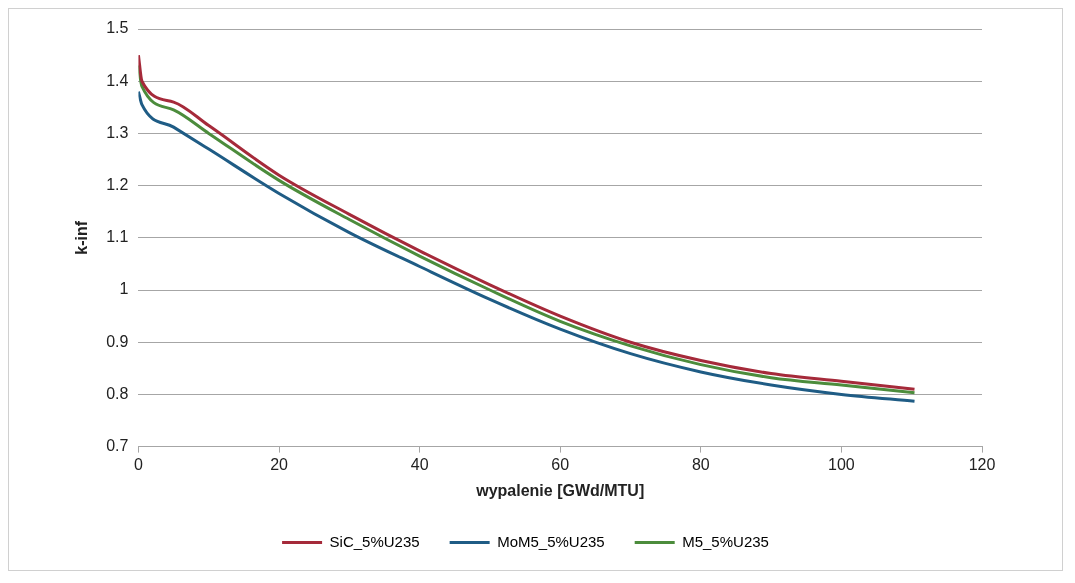  Describe the element at coordinates (560, 490) in the screenshot. I see `x-axis-title: wypalenie [GWd/MTU]` at that location.